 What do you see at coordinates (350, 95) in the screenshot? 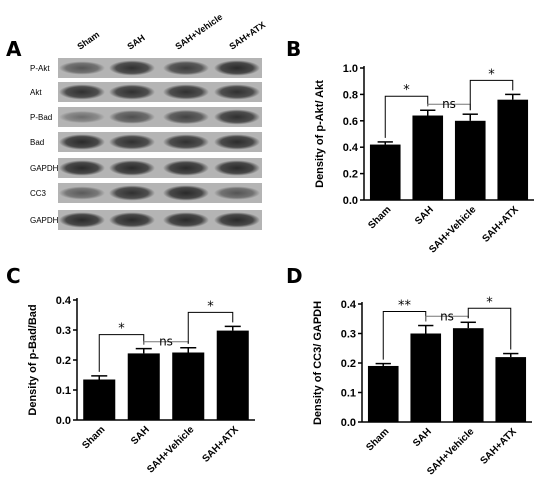
I see `y-tick-label: 0.8` at bounding box center [350, 95].